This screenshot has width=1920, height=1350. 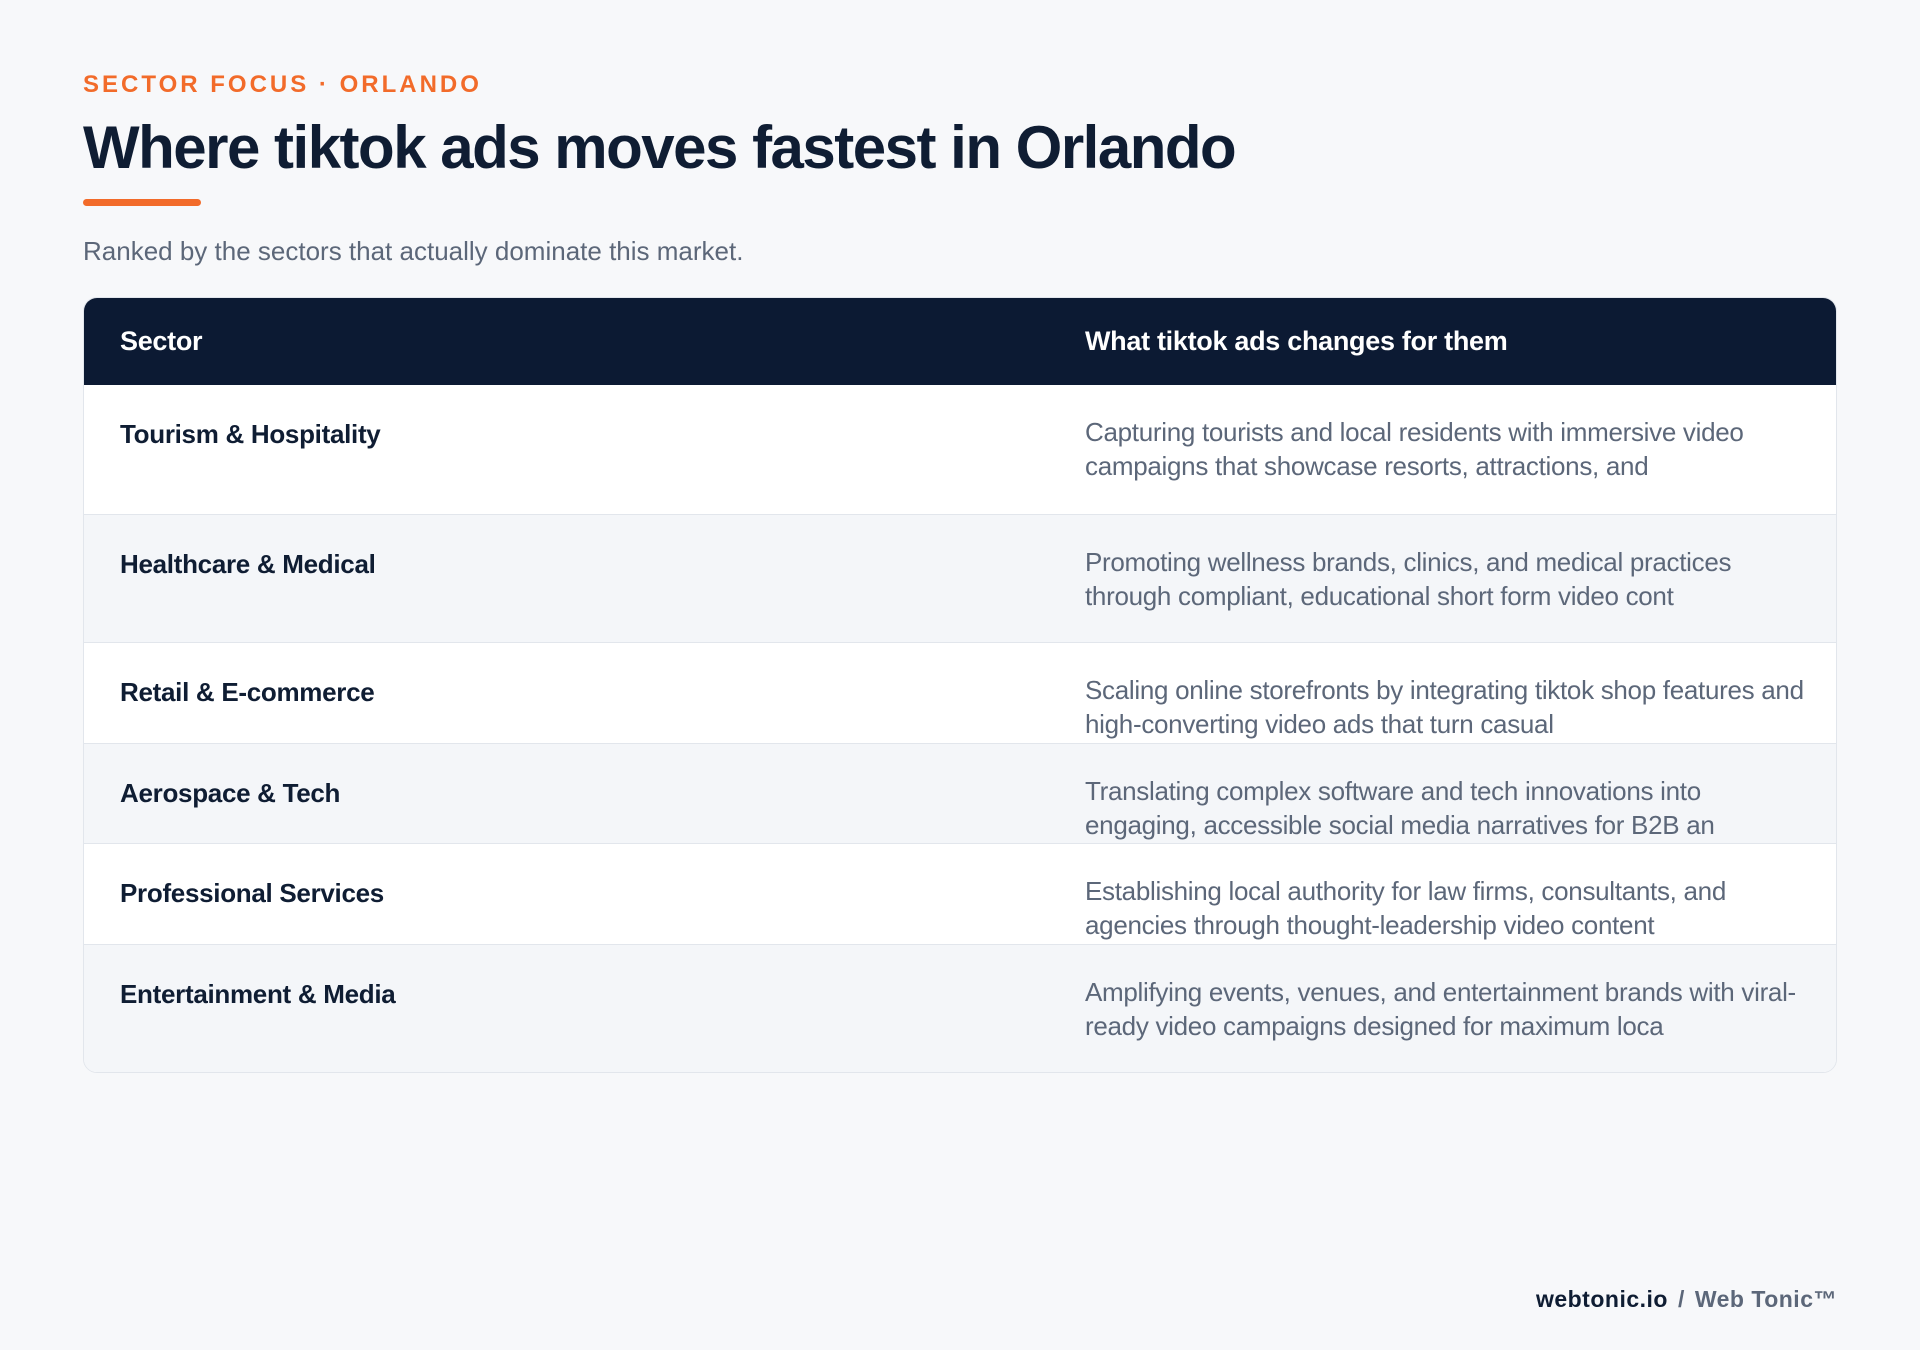 I want to click on sector-name: Retail & E-commerce, so click(x=247, y=692).